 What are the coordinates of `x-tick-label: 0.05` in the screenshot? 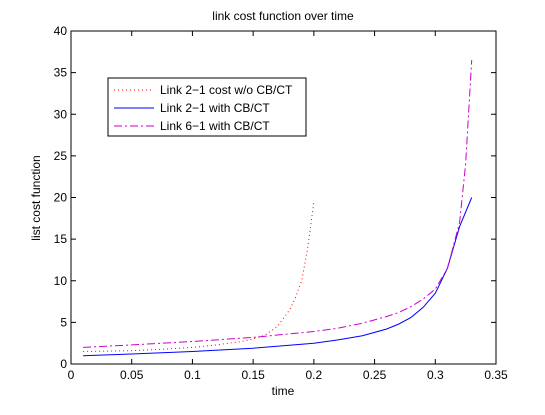 It's located at (132, 375).